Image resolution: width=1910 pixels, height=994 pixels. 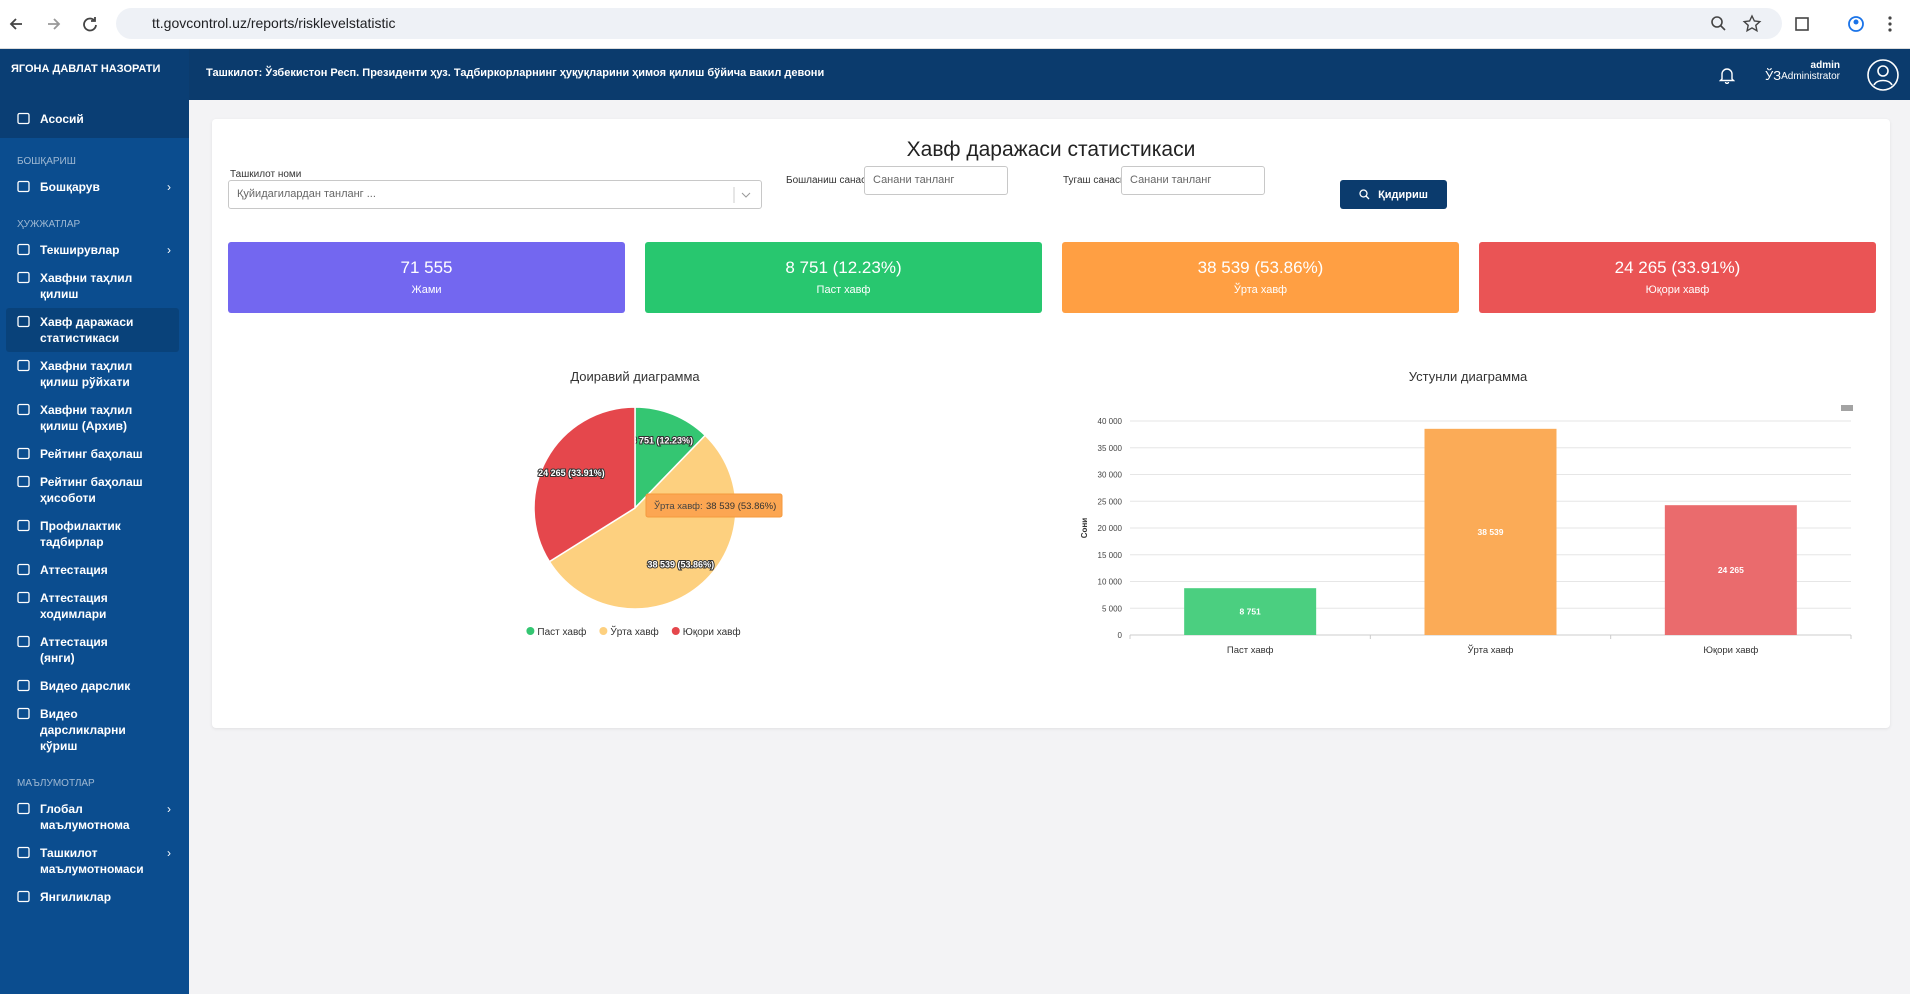 I want to click on menu-item: Аттестация ходимлари, so click(x=94, y=606).